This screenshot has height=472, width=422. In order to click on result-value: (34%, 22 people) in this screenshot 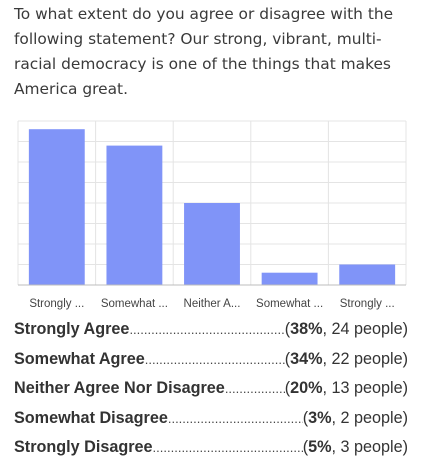, I will do `click(346, 358)`.